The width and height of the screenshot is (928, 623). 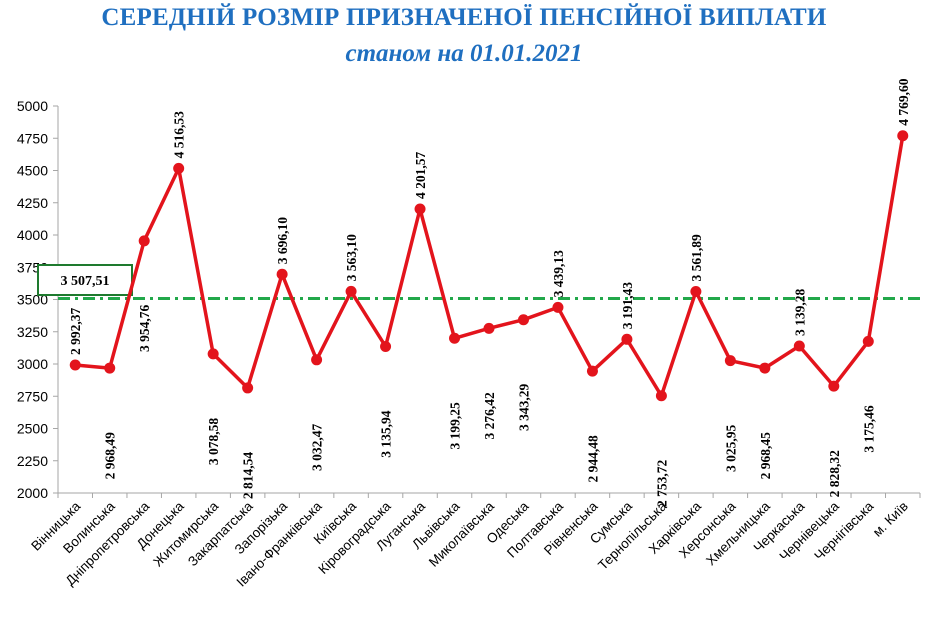 I want to click on data-label: 2 968,49, so click(x=110, y=456).